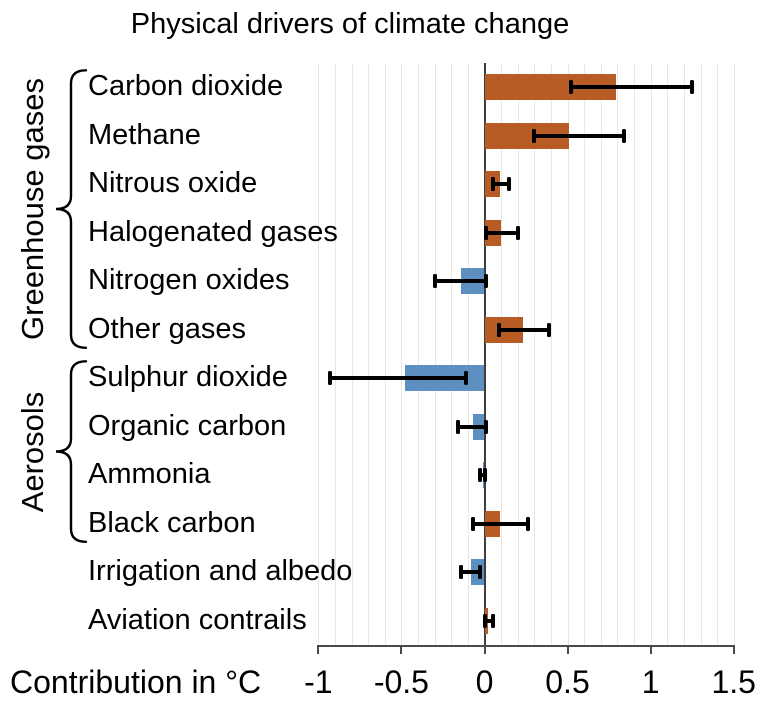  Describe the element at coordinates (401, 682) in the screenshot. I see `x-tick-label--0-5: -0.5` at that location.